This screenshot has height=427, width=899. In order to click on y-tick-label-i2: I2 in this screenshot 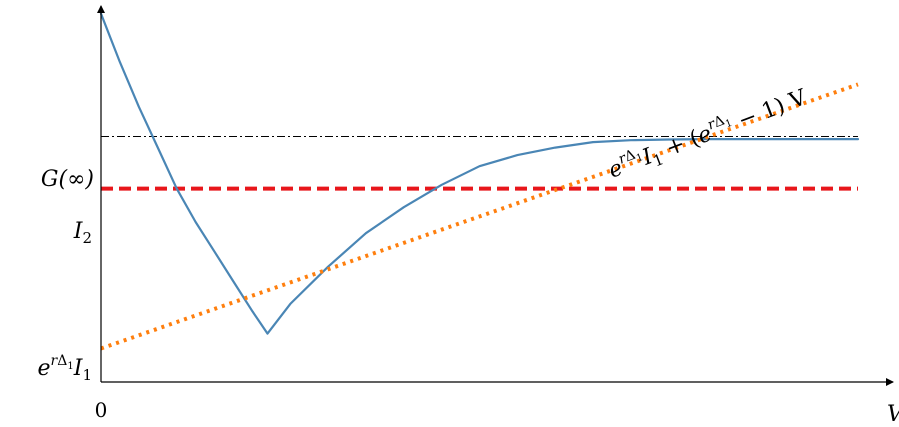, I will do `click(82, 233)`.